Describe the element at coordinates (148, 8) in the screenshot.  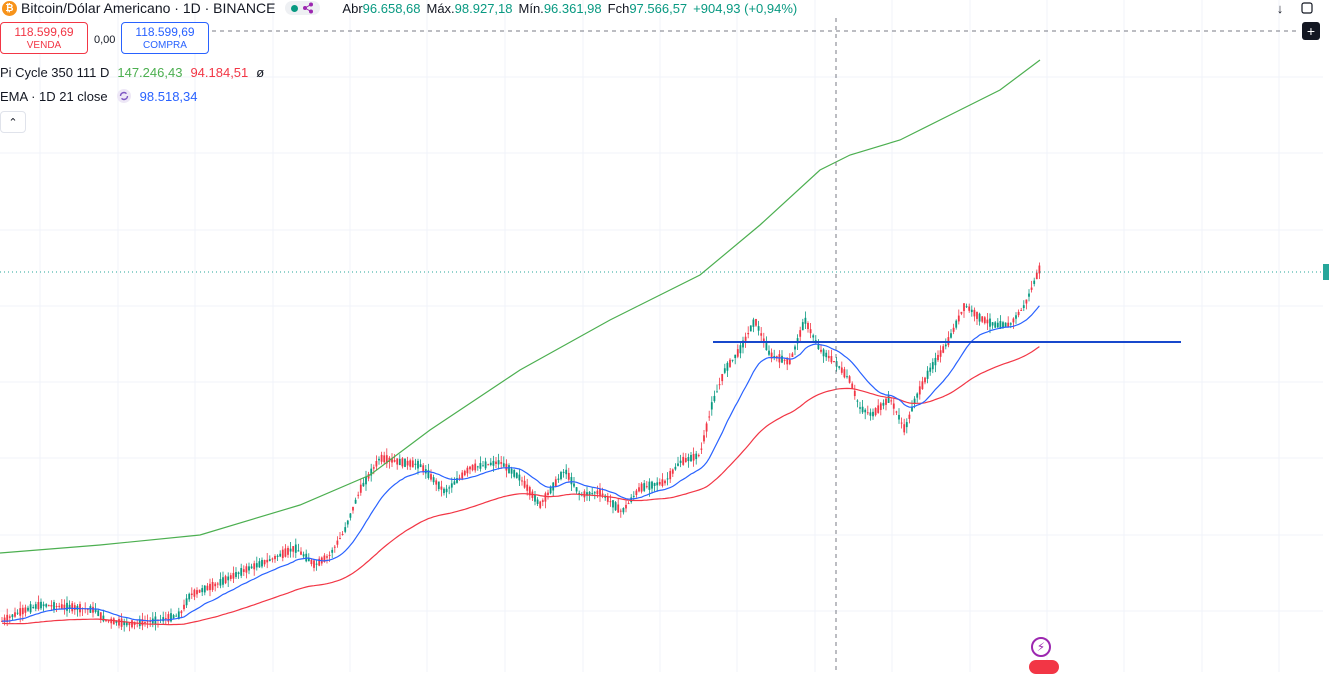
I see `symbol-title: Bitcoin/Dólar Americano · 1D · BINANCE` at that location.